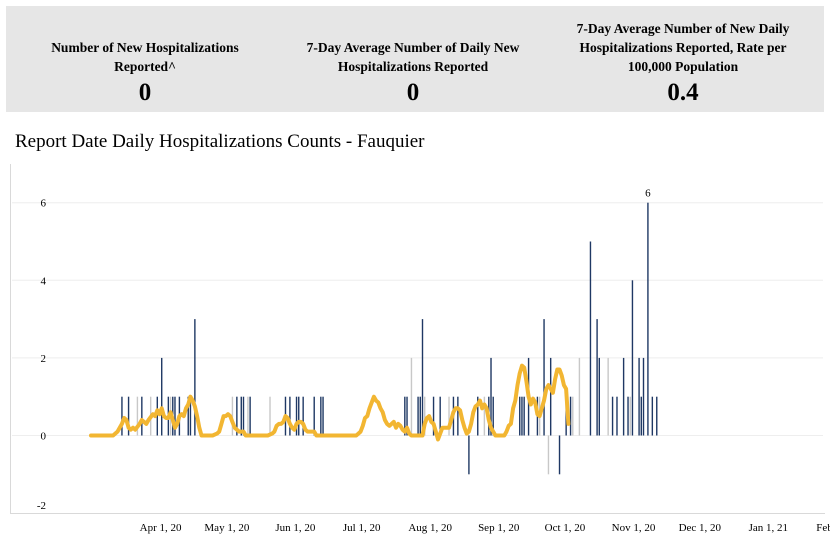  Describe the element at coordinates (330, 402) in the screenshot. I see `average-line` at that location.